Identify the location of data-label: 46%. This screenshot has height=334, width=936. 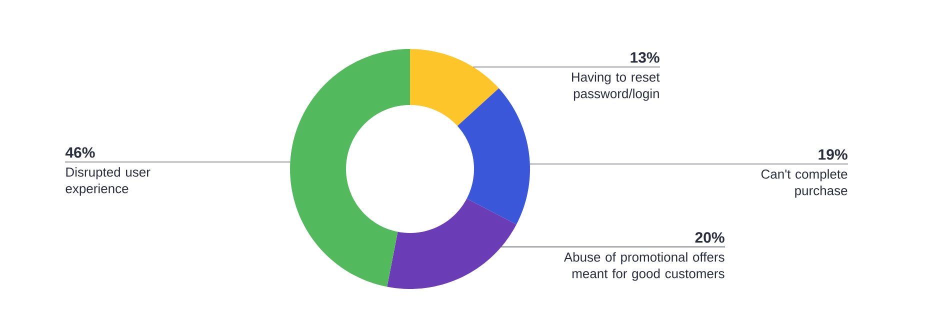
(80, 152).